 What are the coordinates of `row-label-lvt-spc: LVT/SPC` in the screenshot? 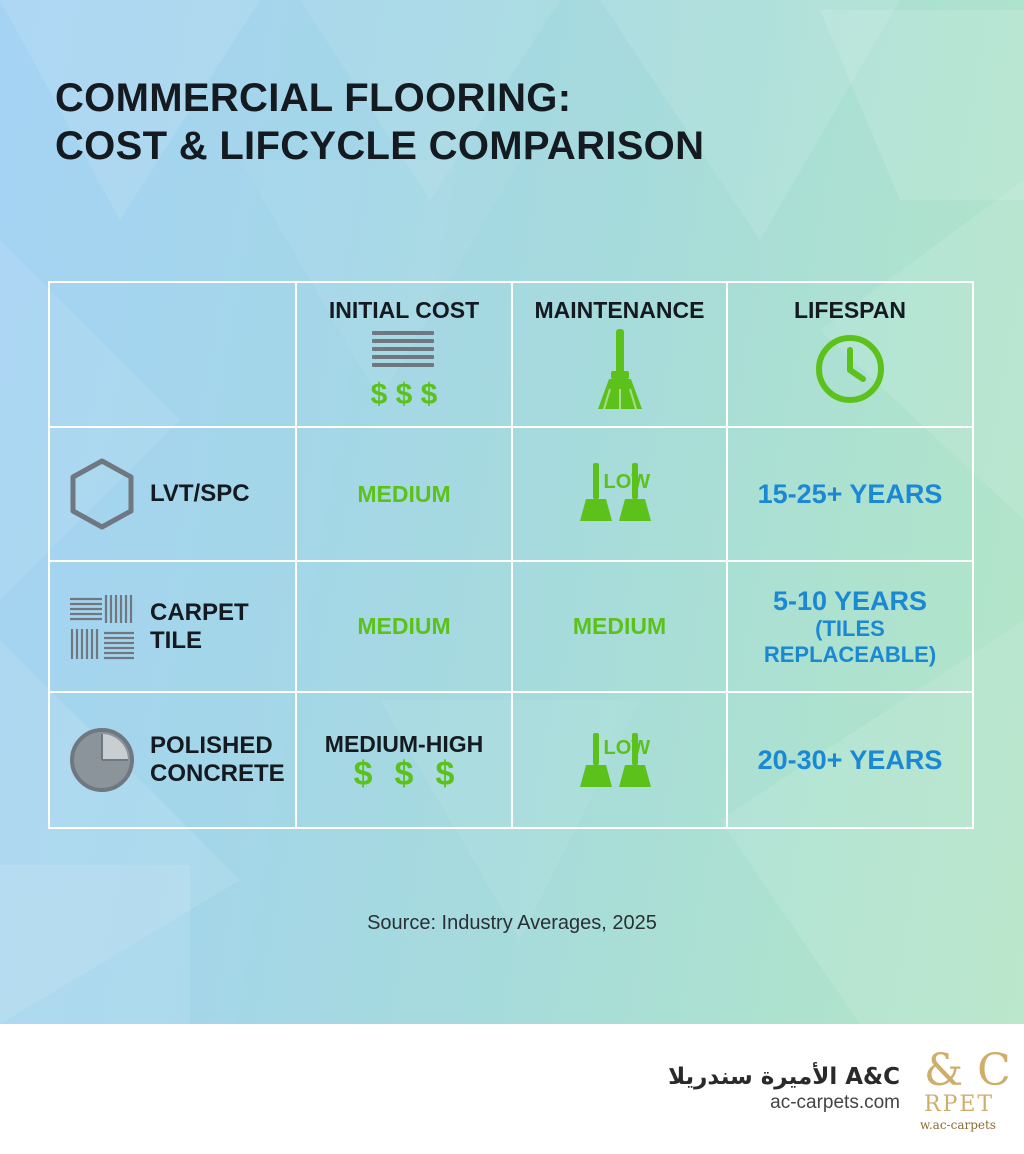 It's located at (200, 494).